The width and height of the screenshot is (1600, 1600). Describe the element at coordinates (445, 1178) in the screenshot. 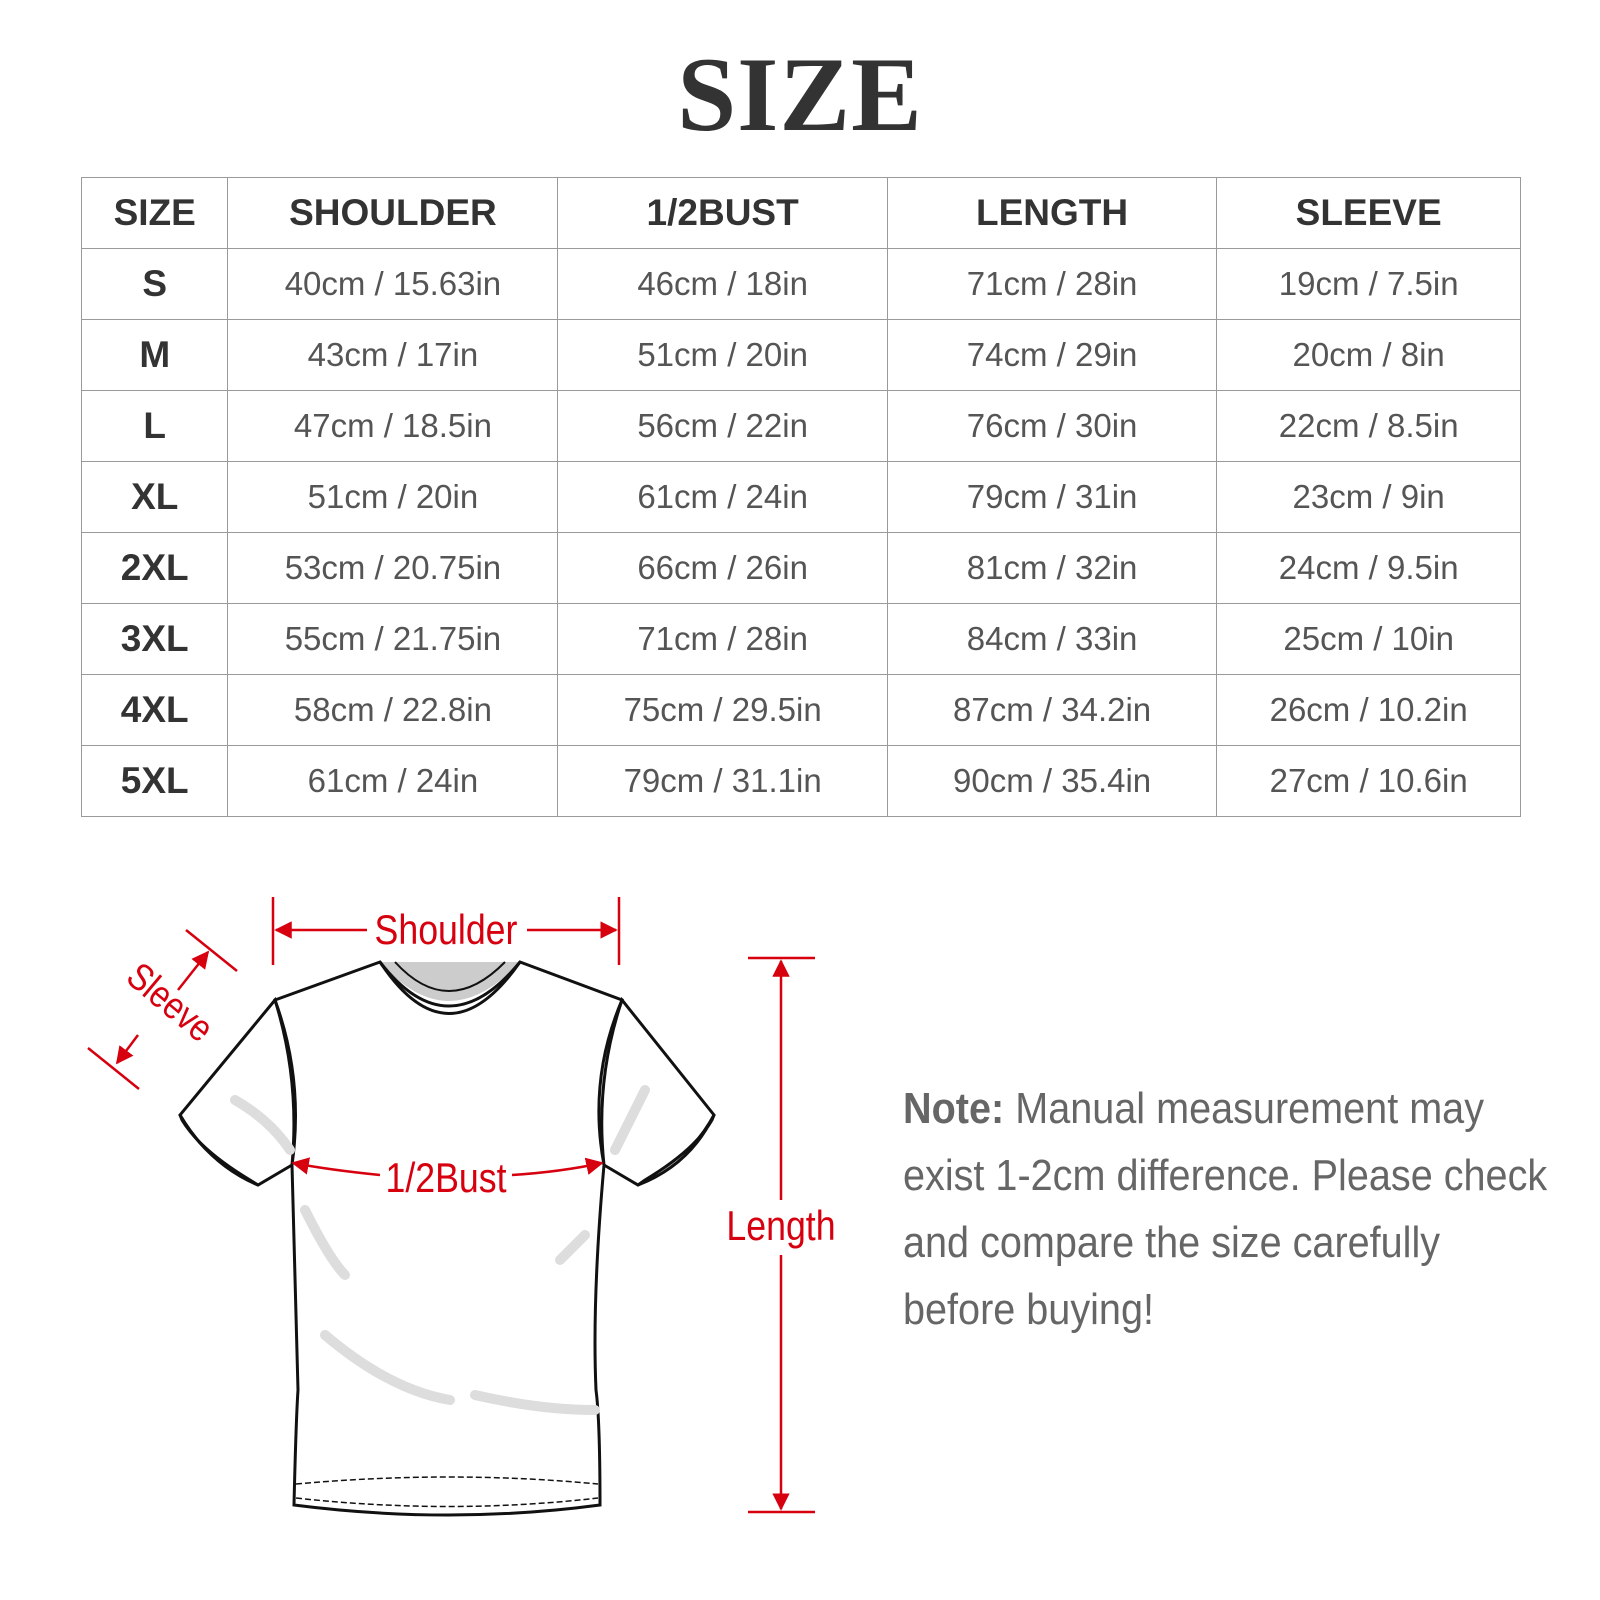

I see `bust-label: 1/2Bust` at that location.